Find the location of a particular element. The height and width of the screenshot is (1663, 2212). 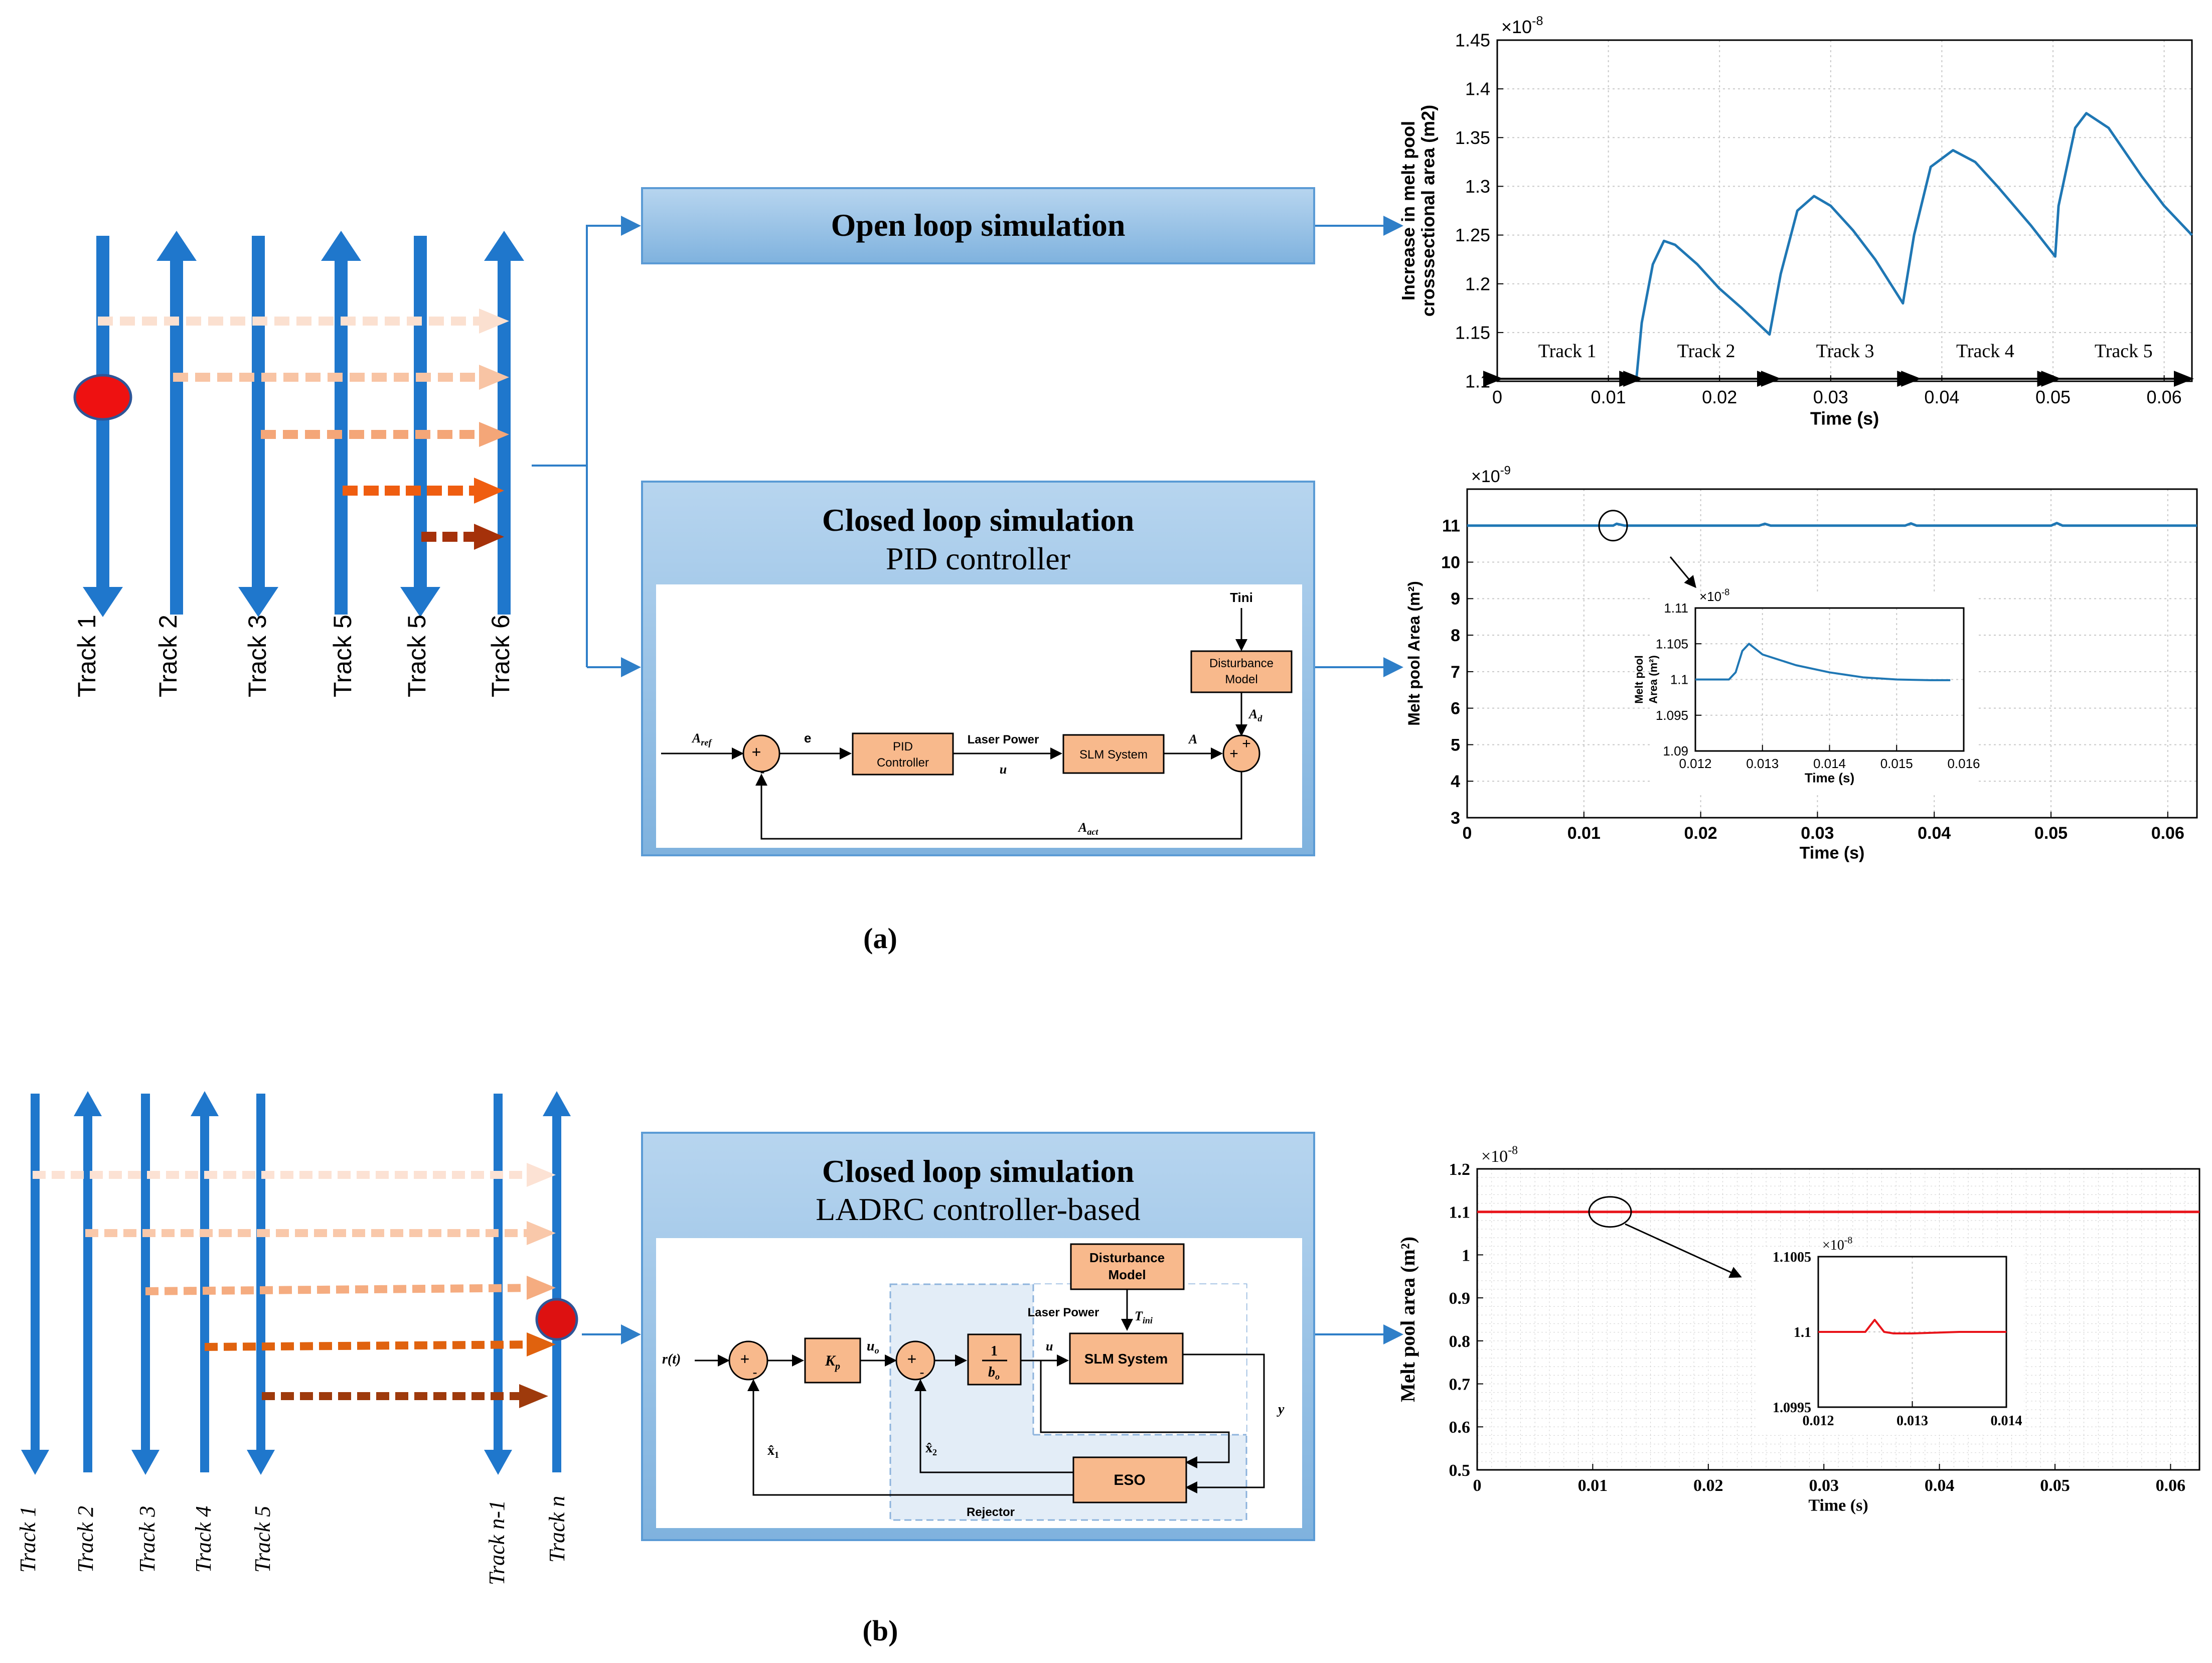

track-label-b2: Track 2 is located at coordinates (85, 1539).